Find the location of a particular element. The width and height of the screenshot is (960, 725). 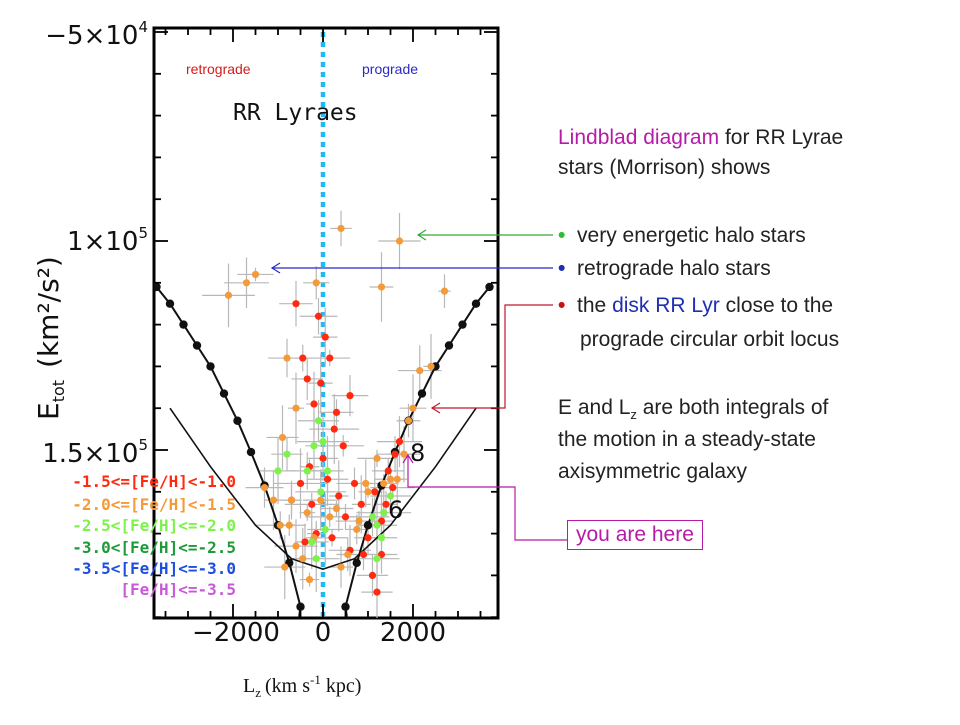

bullet-text: very energetic halo stars is located at coordinates (691, 235).